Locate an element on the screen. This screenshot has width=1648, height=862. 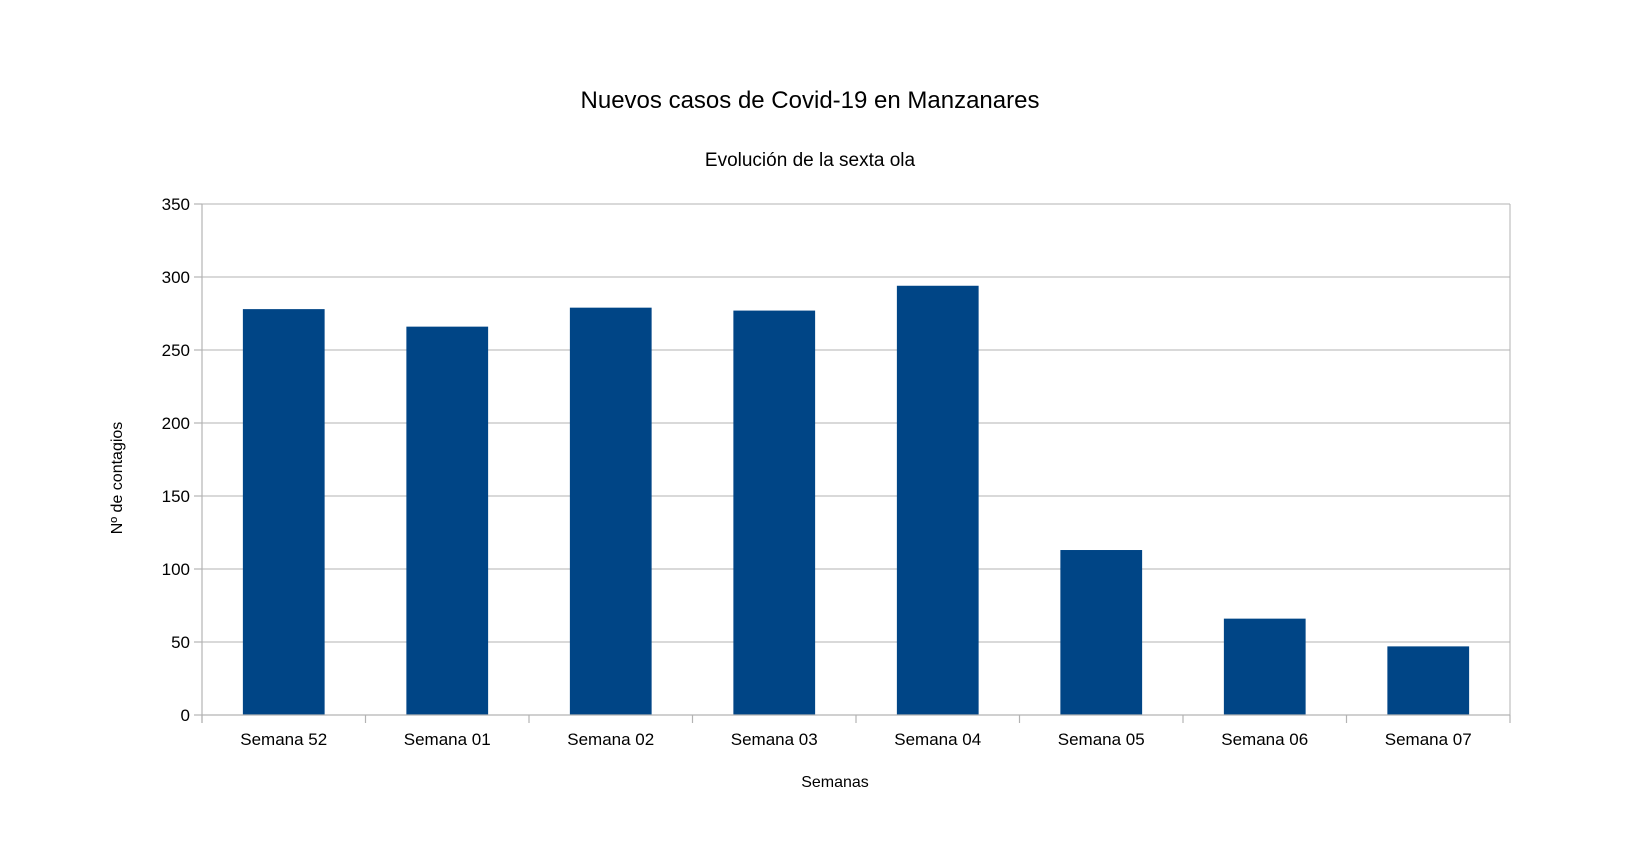
x-tick-label: Semana 03 is located at coordinates (774, 739).